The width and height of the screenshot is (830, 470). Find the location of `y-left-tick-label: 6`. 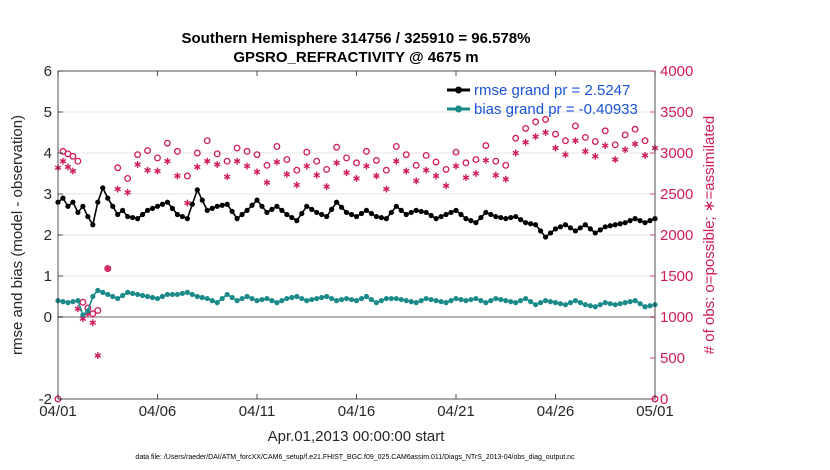

y-left-tick-label: 6 is located at coordinates (48, 71).